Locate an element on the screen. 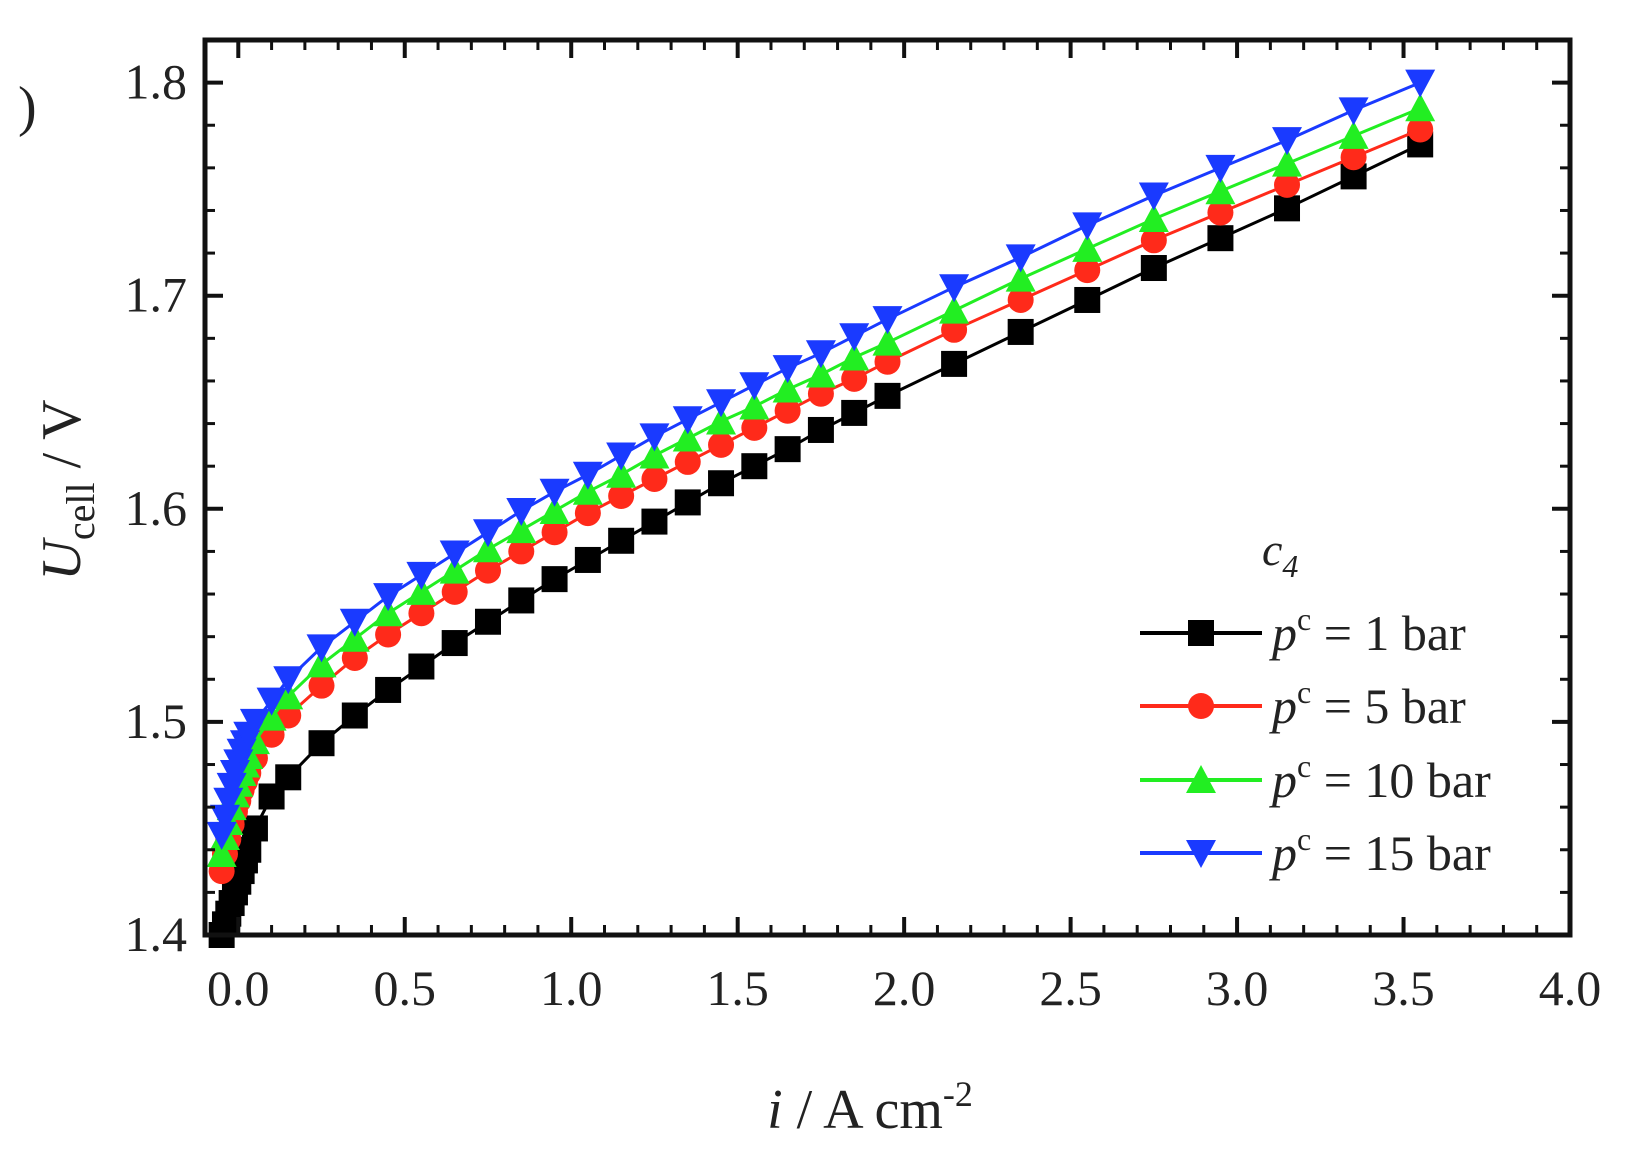 This screenshot has height=1161, width=1648. y-axis-title-unit: / V is located at coordinates (62, 440).